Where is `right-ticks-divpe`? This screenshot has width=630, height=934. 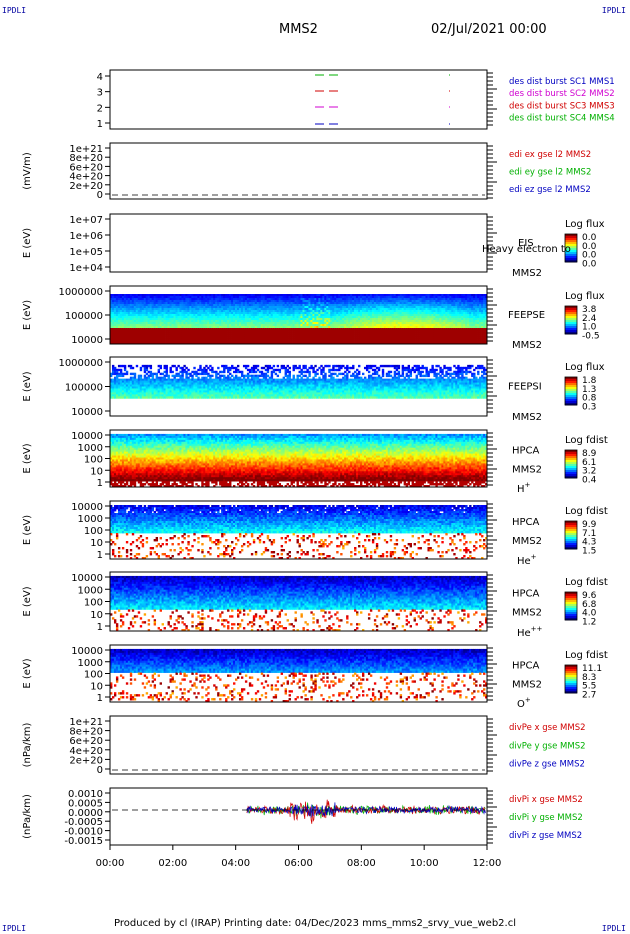 right-ticks-divpe is located at coordinates (492, 745).